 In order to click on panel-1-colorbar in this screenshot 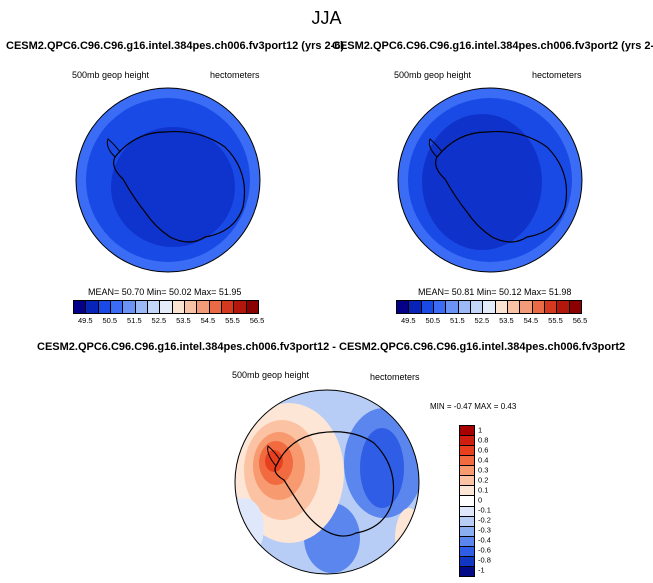, I will do `click(166, 307)`.